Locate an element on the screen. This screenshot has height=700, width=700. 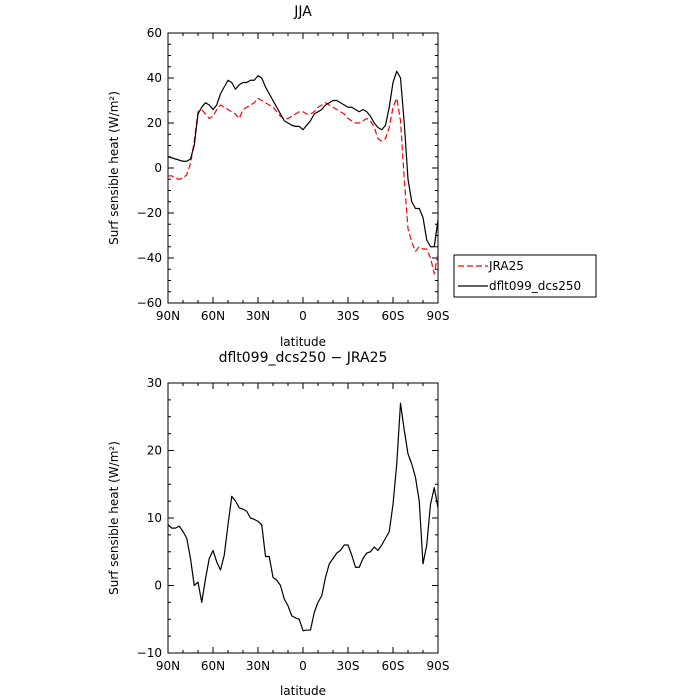
top-series-group is located at coordinates (303, 172).